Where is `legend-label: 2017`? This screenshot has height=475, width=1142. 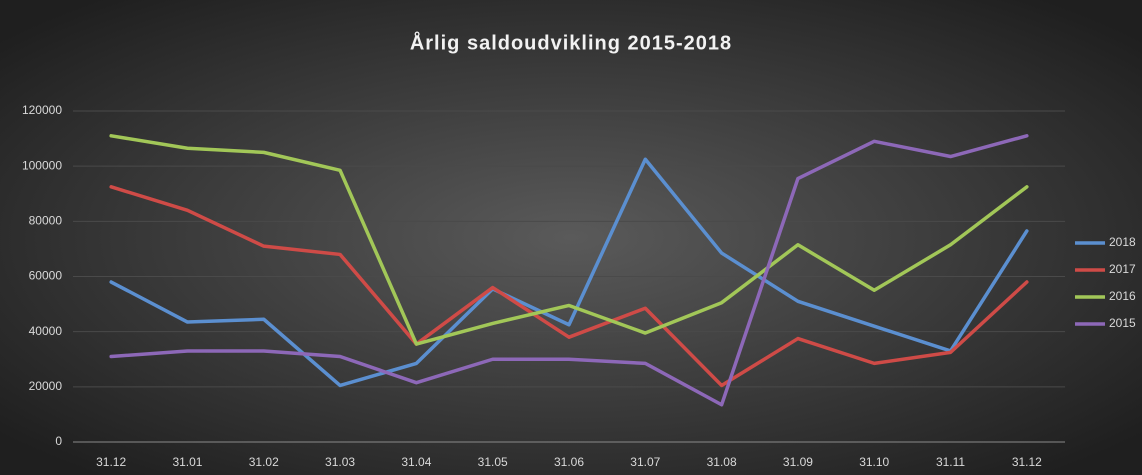 legend-label: 2017 is located at coordinates (1122, 269).